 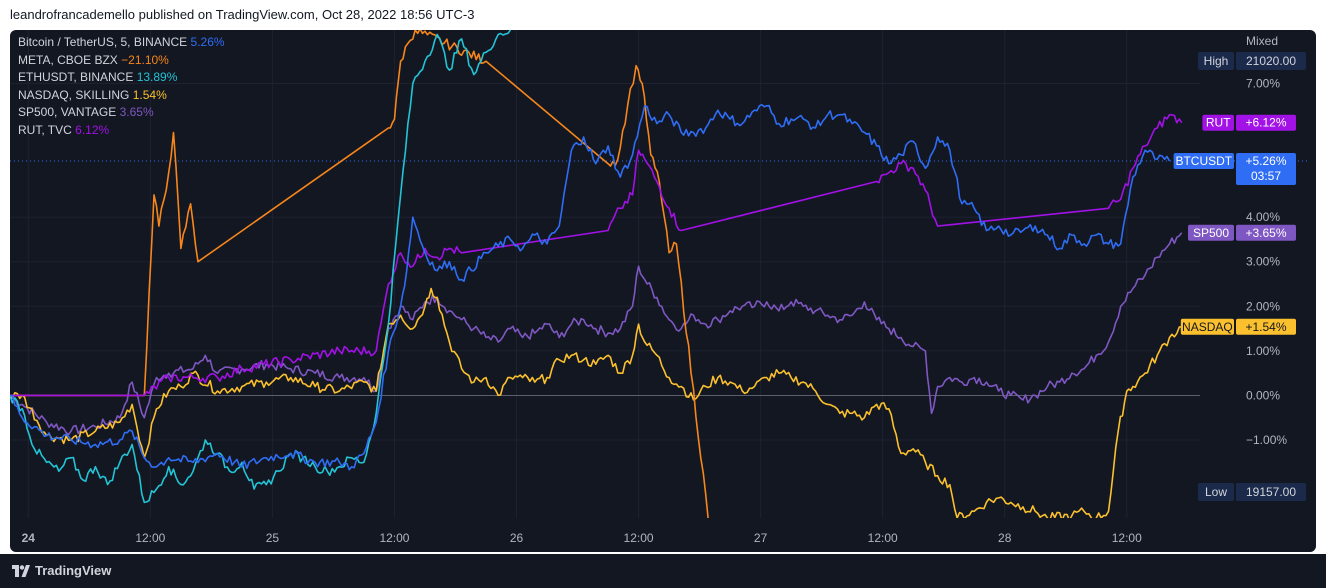 I want to click on legend-series-name: Bitcoin / TetherUS, 5, BINANCE, so click(x=103, y=42).